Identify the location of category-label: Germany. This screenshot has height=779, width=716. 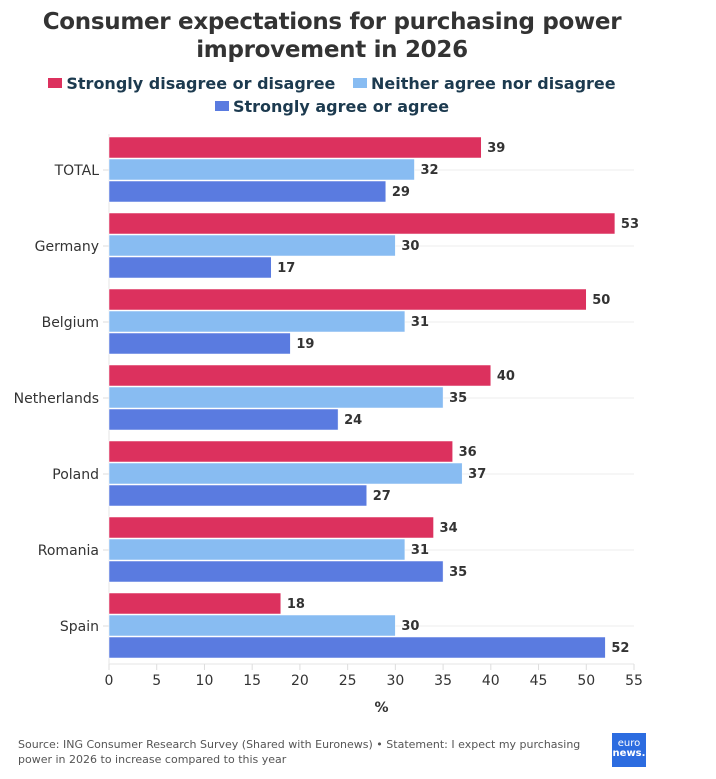
(67, 247).